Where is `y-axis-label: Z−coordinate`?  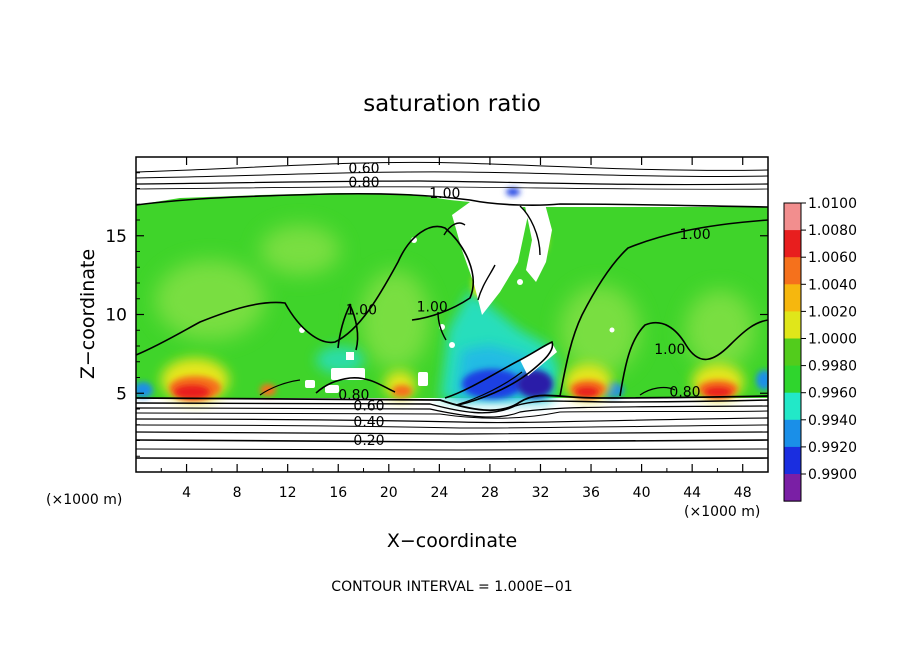
y-axis-label: Z−coordinate is located at coordinates (88, 314).